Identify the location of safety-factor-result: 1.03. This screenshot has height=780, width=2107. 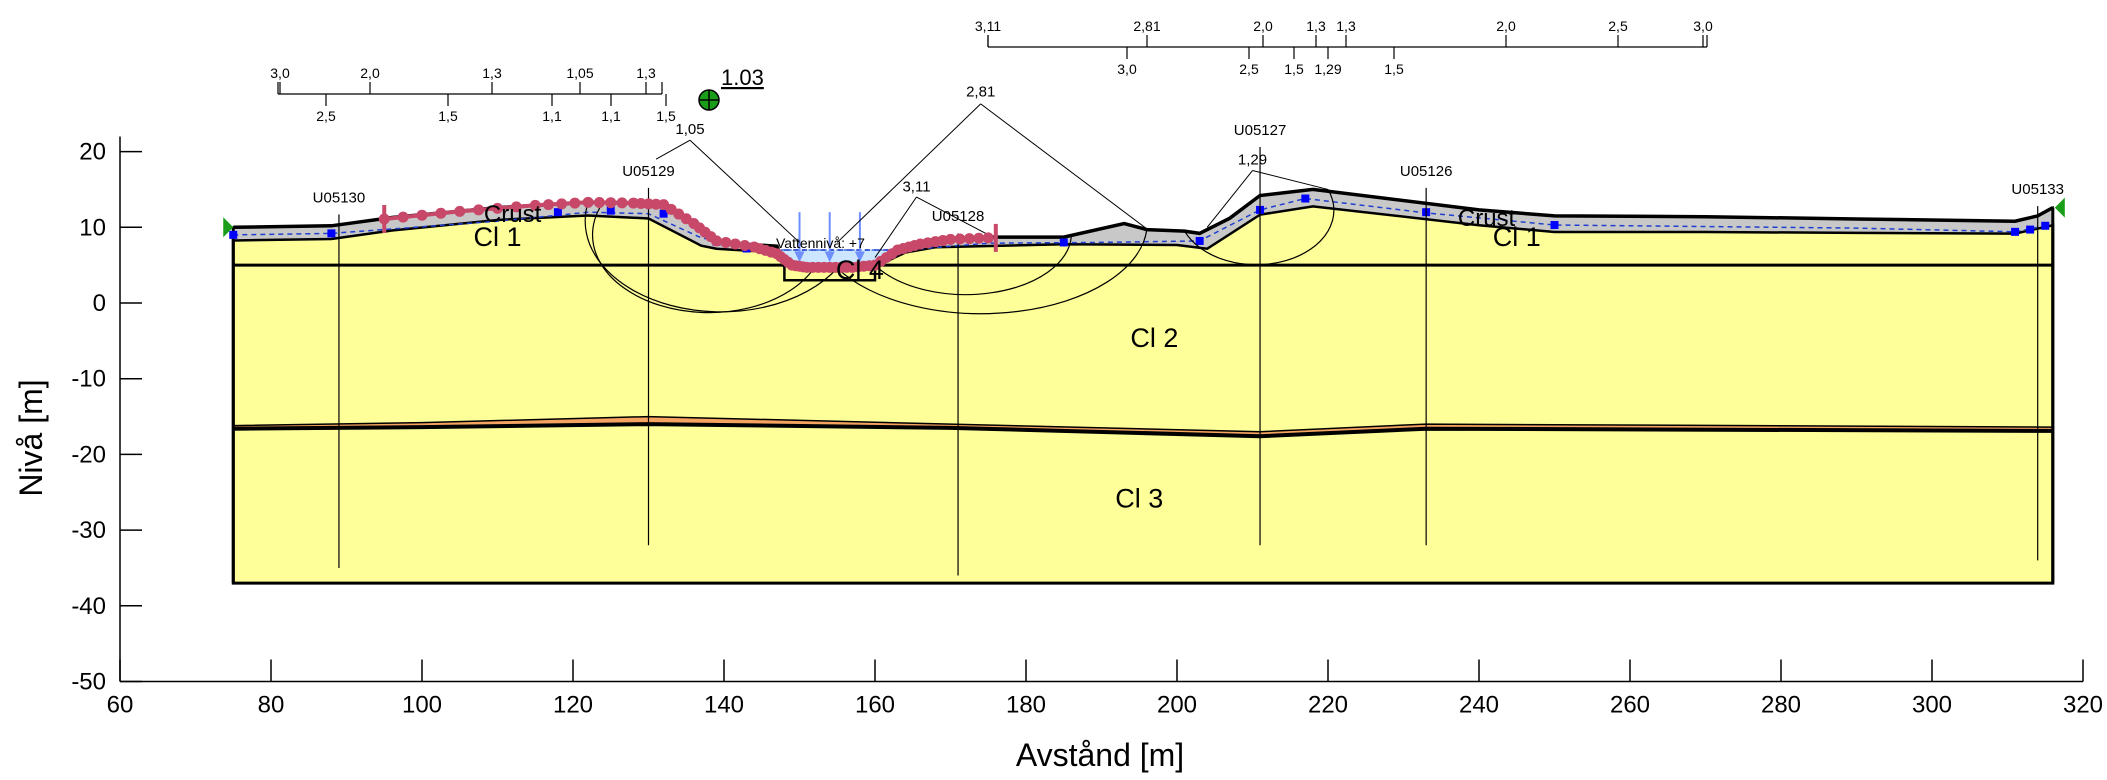
(742, 77).